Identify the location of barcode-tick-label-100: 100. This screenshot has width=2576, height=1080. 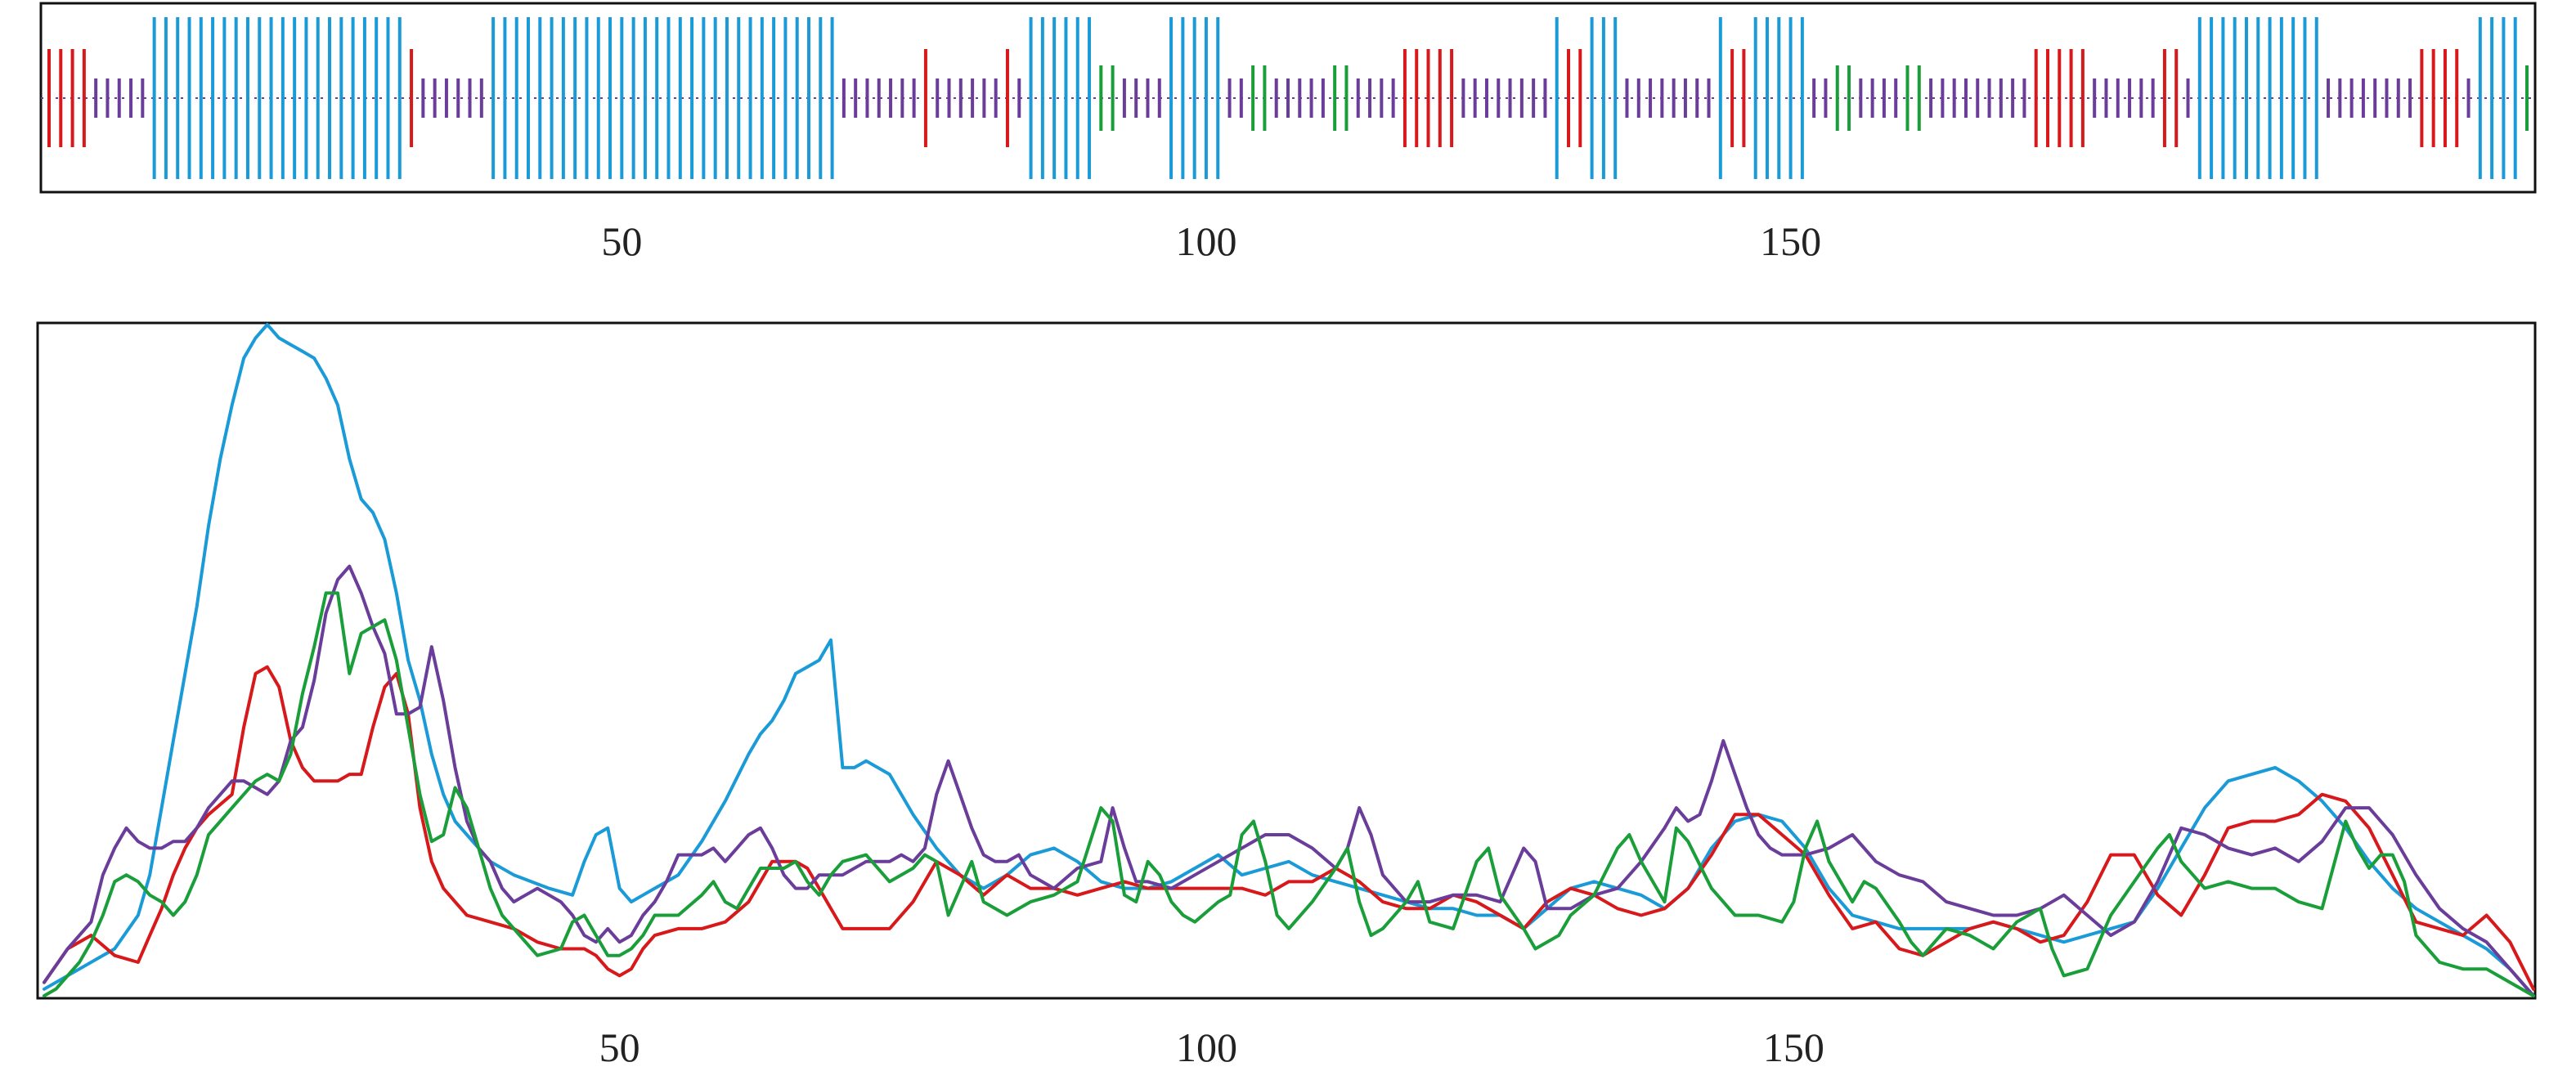
(1205, 241).